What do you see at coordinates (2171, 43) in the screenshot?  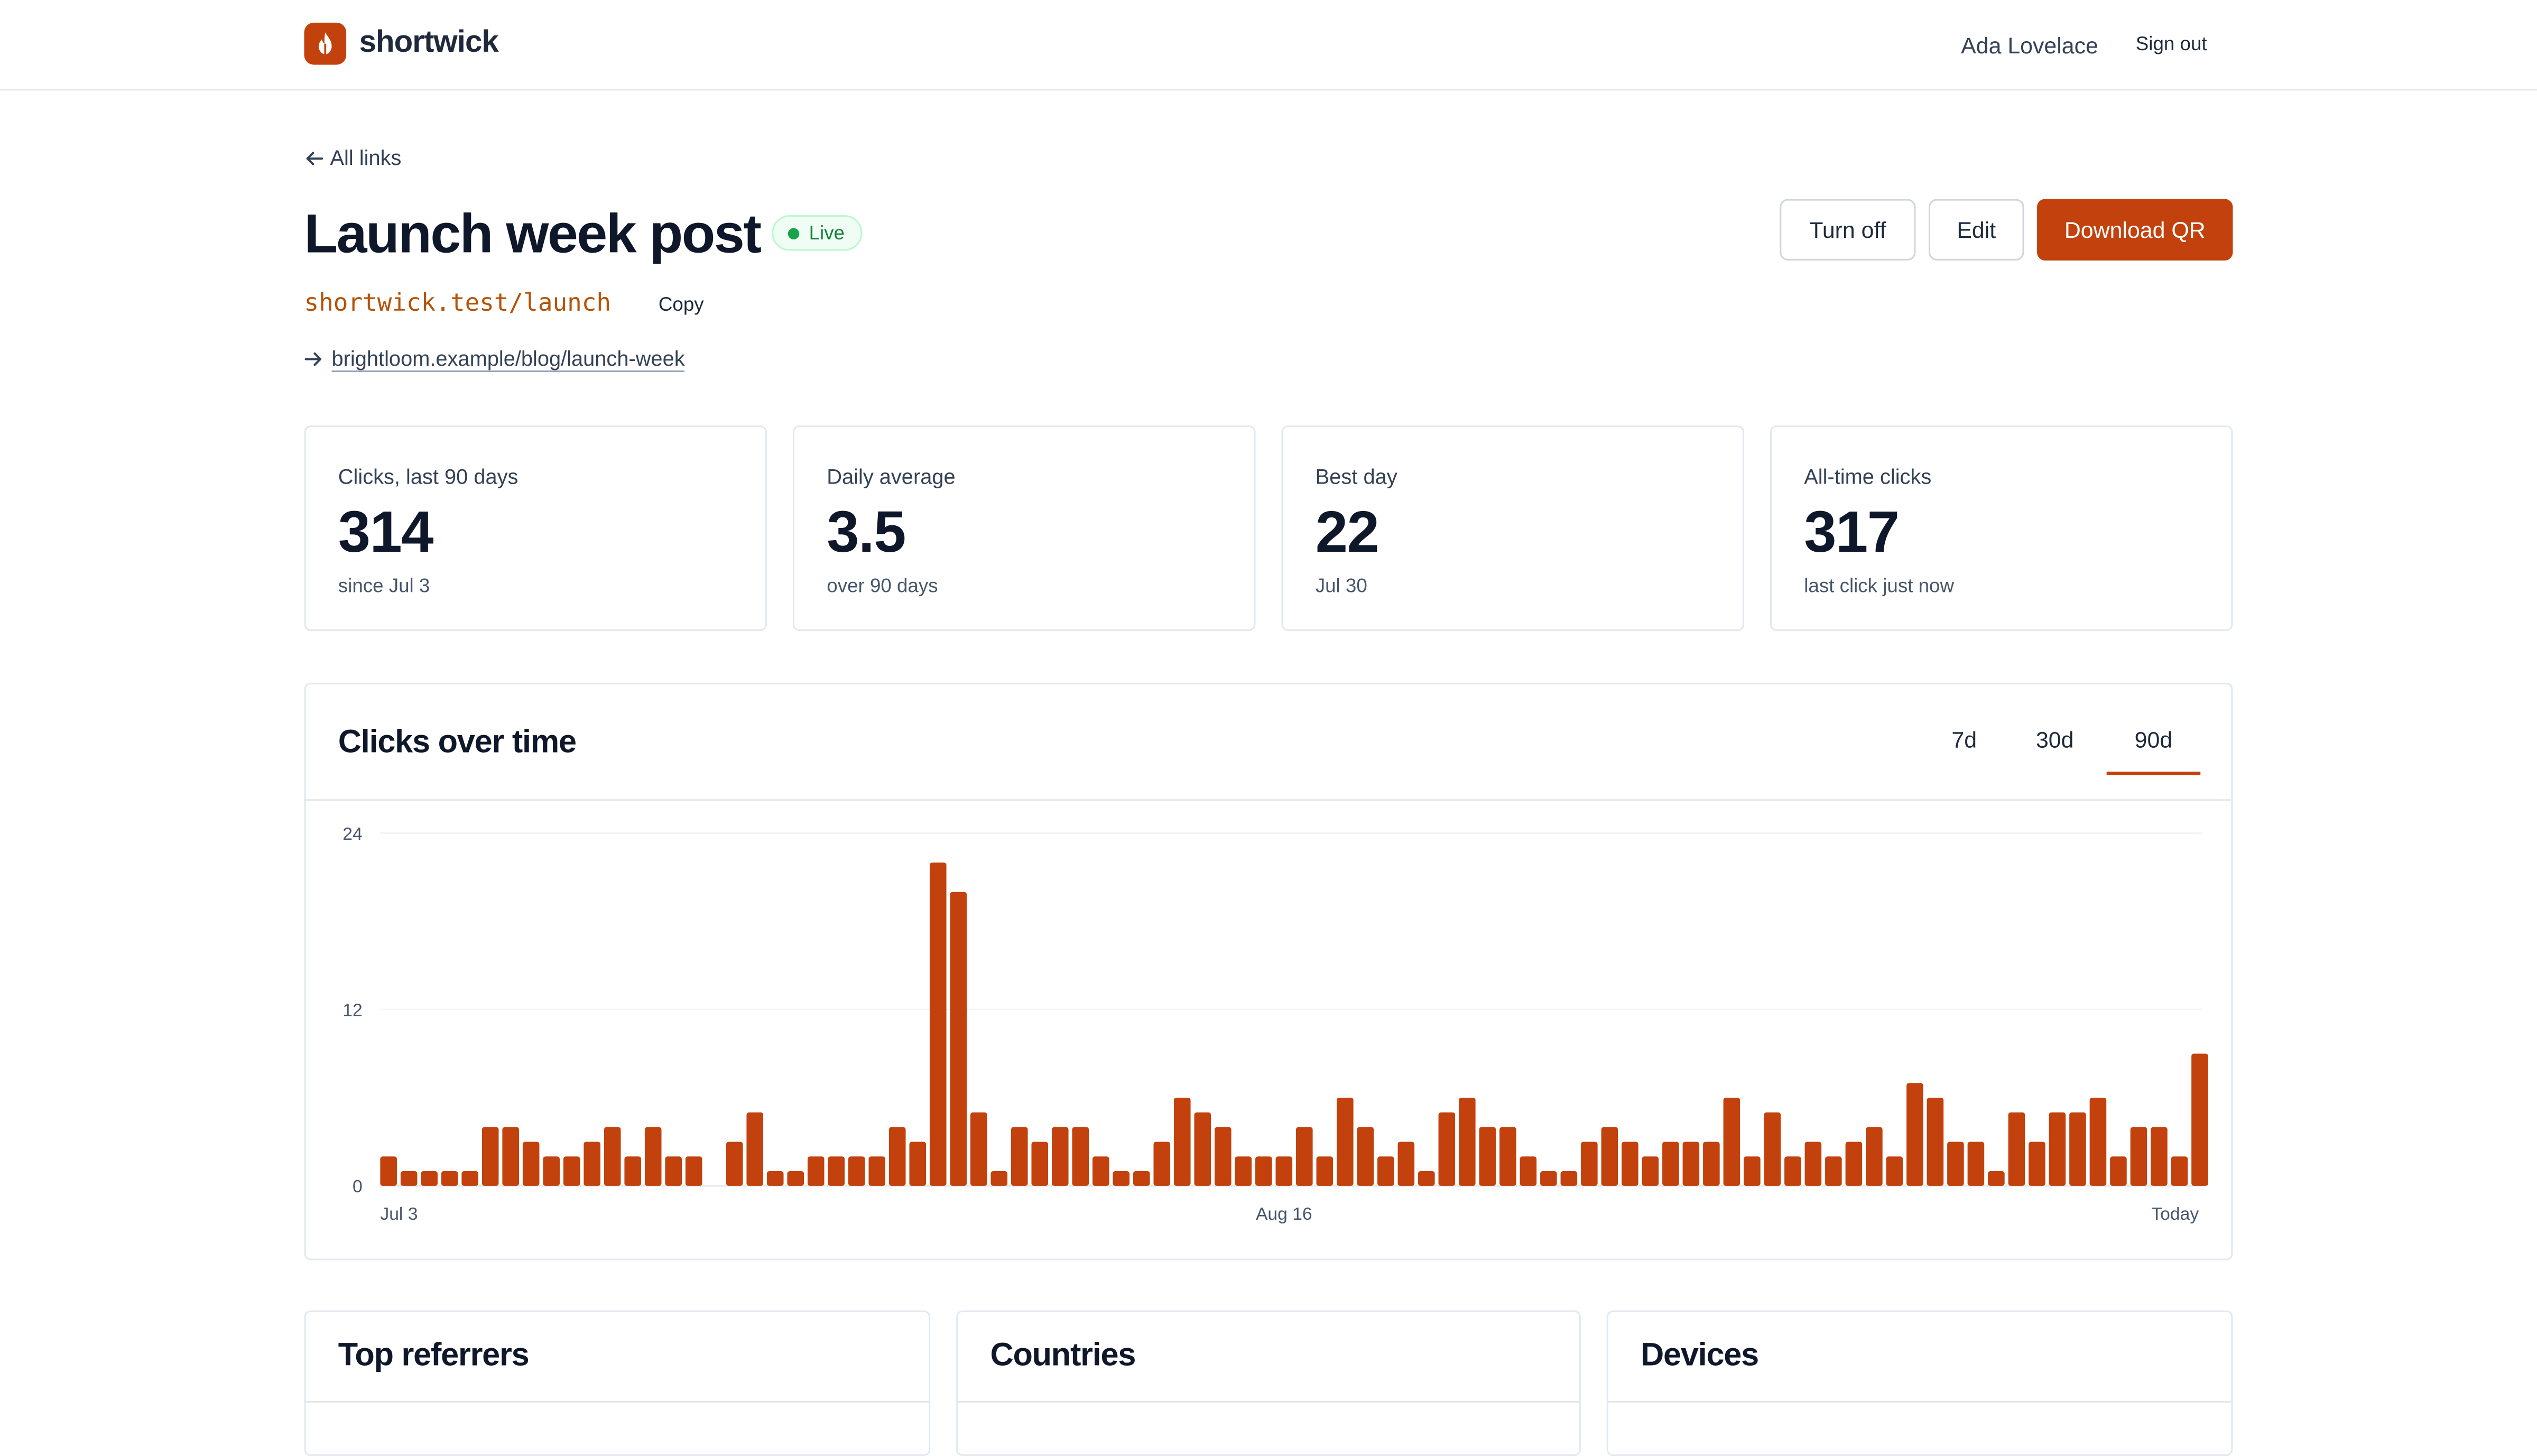 I see `sign-out-link: Sign out` at bounding box center [2171, 43].